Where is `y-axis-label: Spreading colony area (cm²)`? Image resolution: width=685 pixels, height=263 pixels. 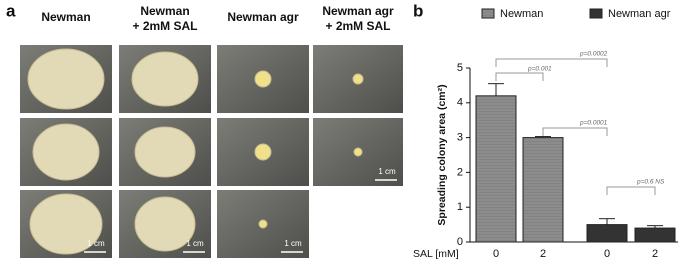
y-axis-label: Spreading colony area (cm²) is located at coordinates (442, 154).